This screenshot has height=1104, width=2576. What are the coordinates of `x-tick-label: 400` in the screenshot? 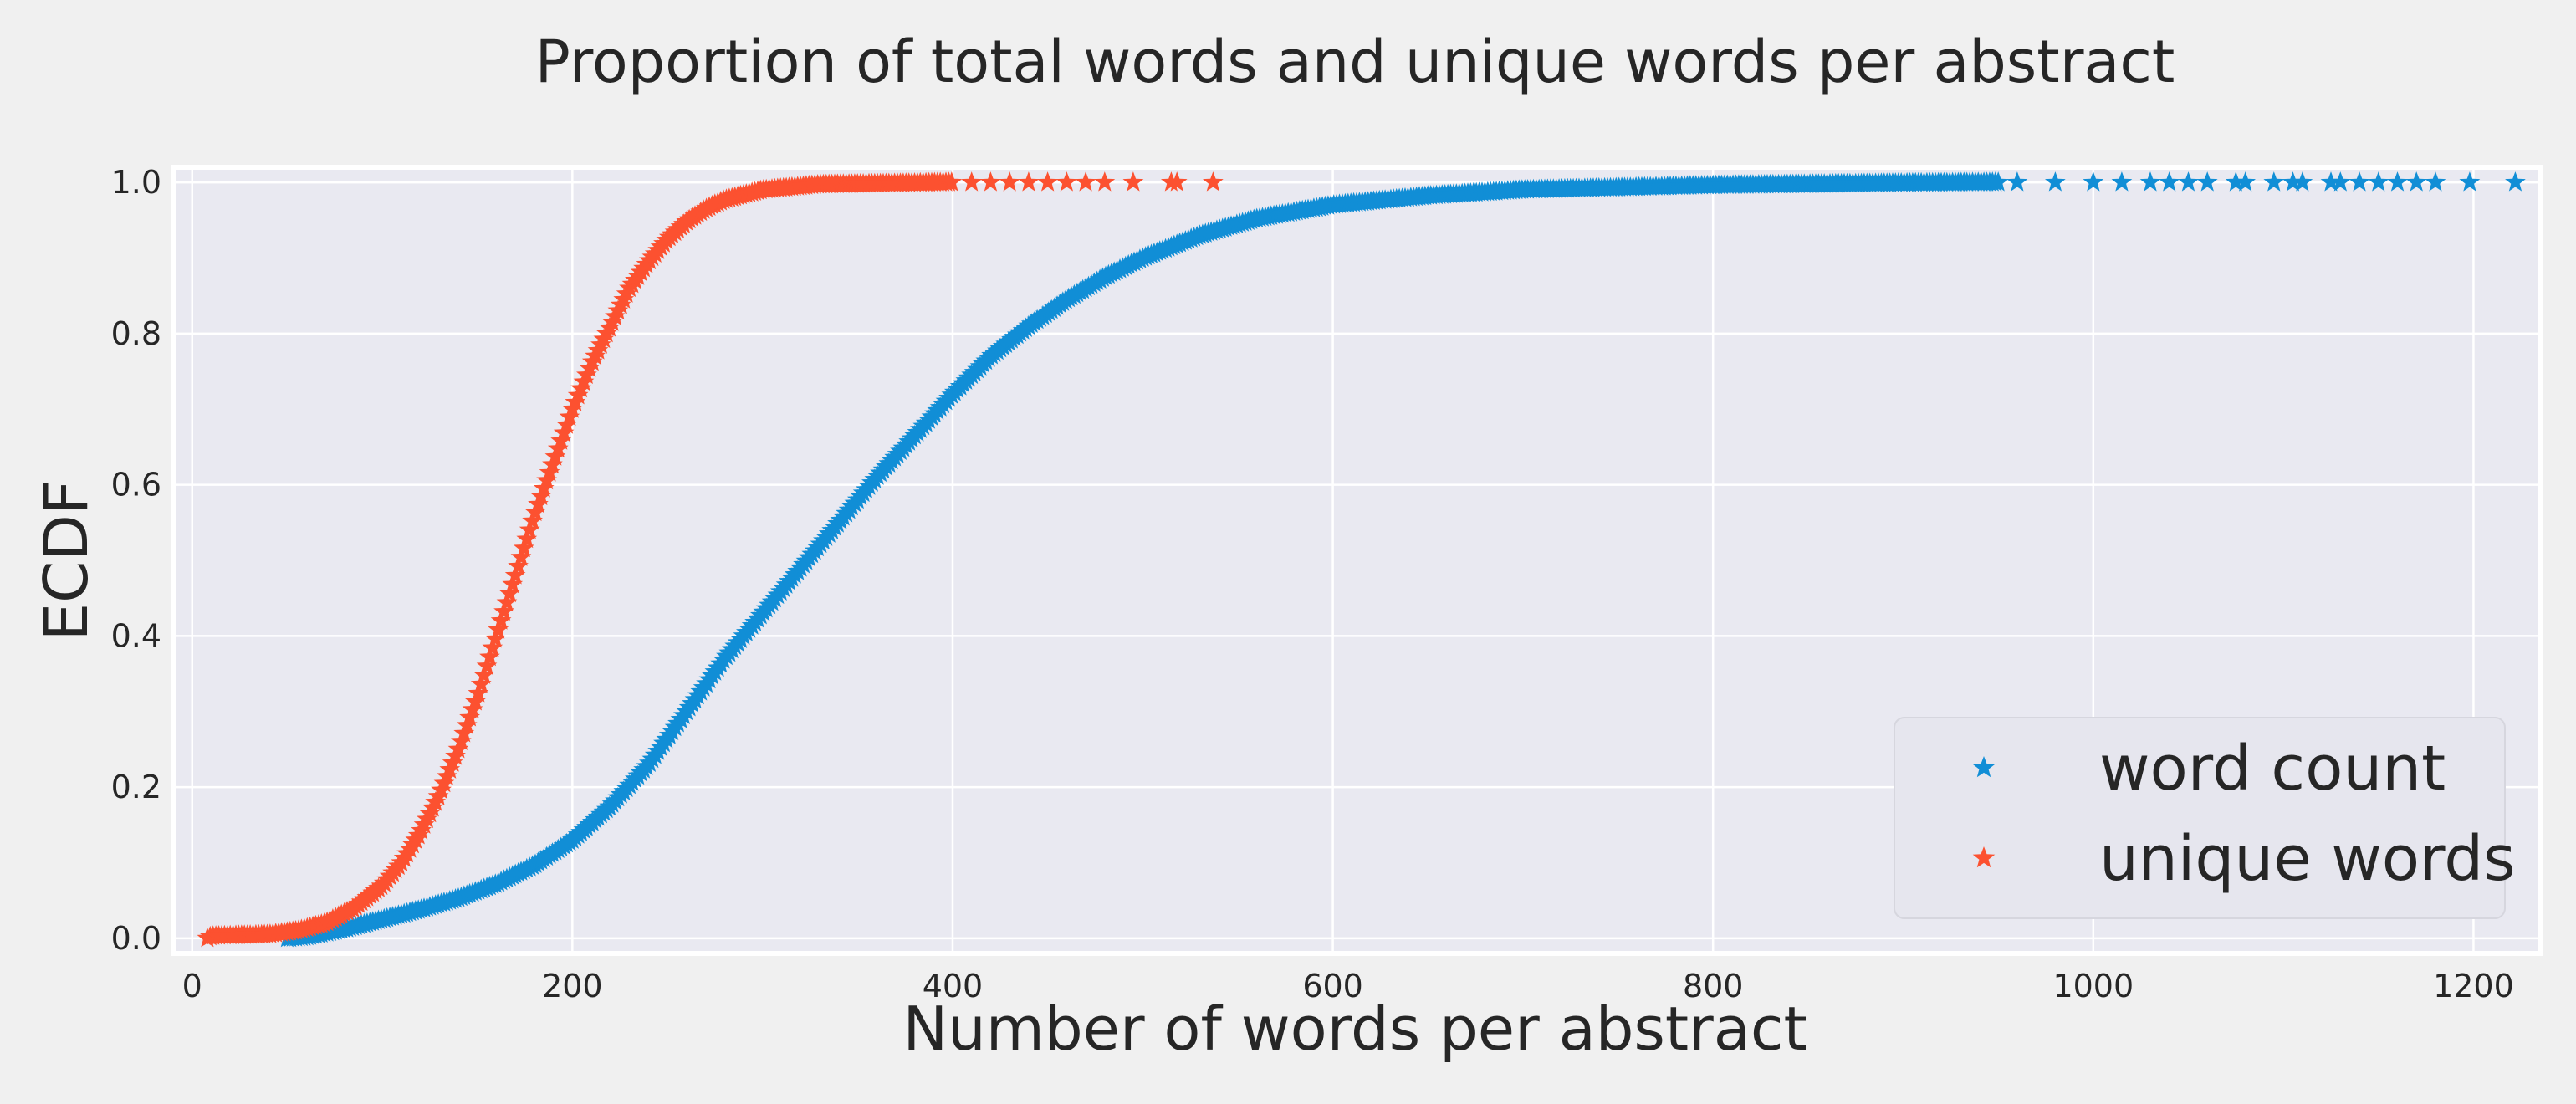 It's located at (953, 986).